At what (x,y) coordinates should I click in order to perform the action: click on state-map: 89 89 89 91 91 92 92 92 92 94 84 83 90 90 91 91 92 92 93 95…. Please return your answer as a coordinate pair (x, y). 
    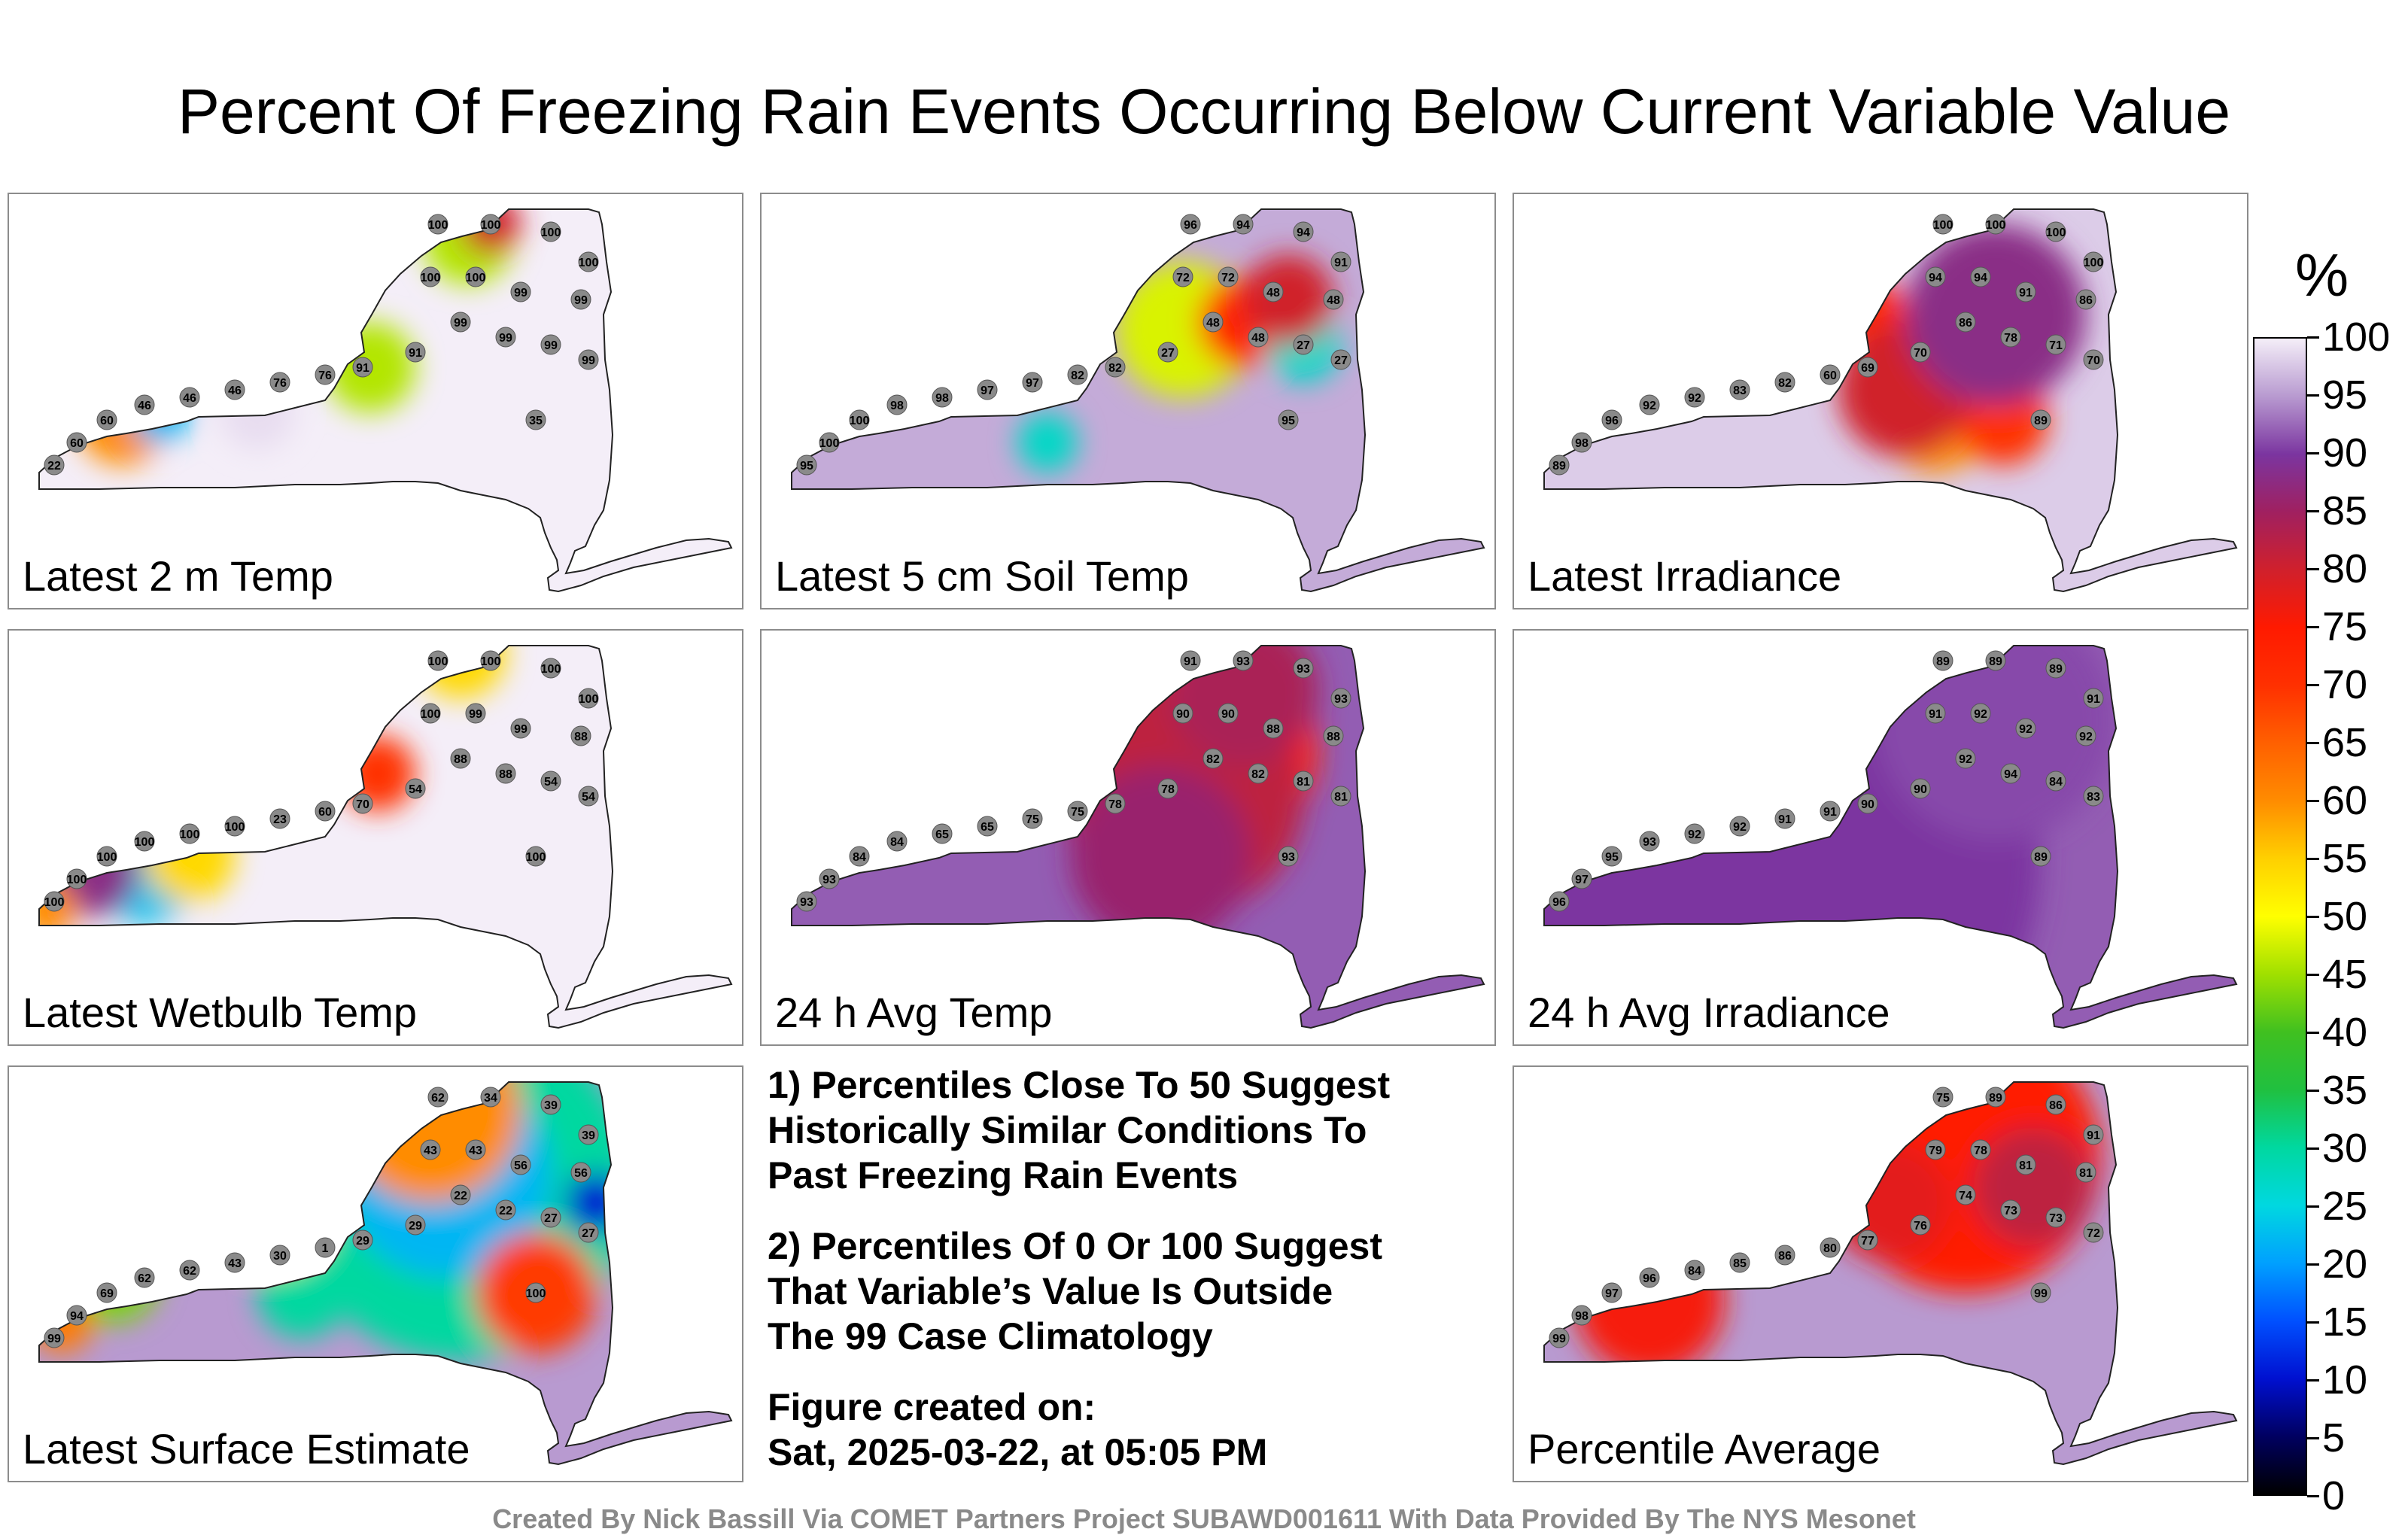
    Looking at the image, I should click on (1890, 837).